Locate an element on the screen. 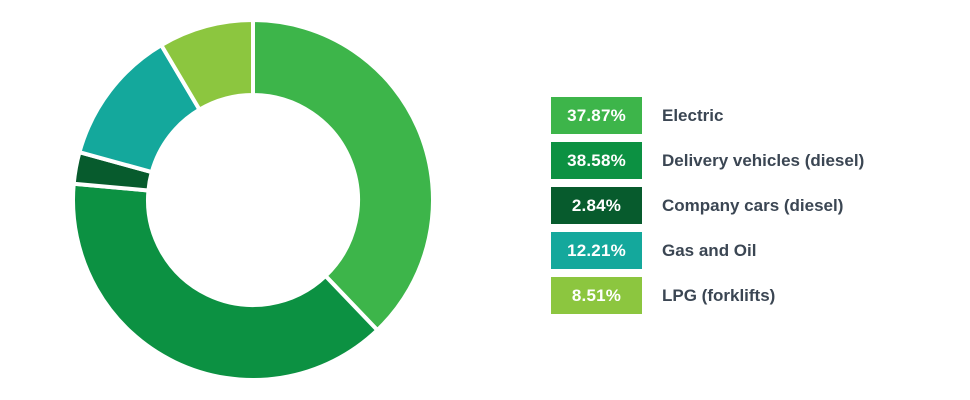 The image size is (970, 400). donut-slice-lpg-forklifts is located at coordinates (207, 65).